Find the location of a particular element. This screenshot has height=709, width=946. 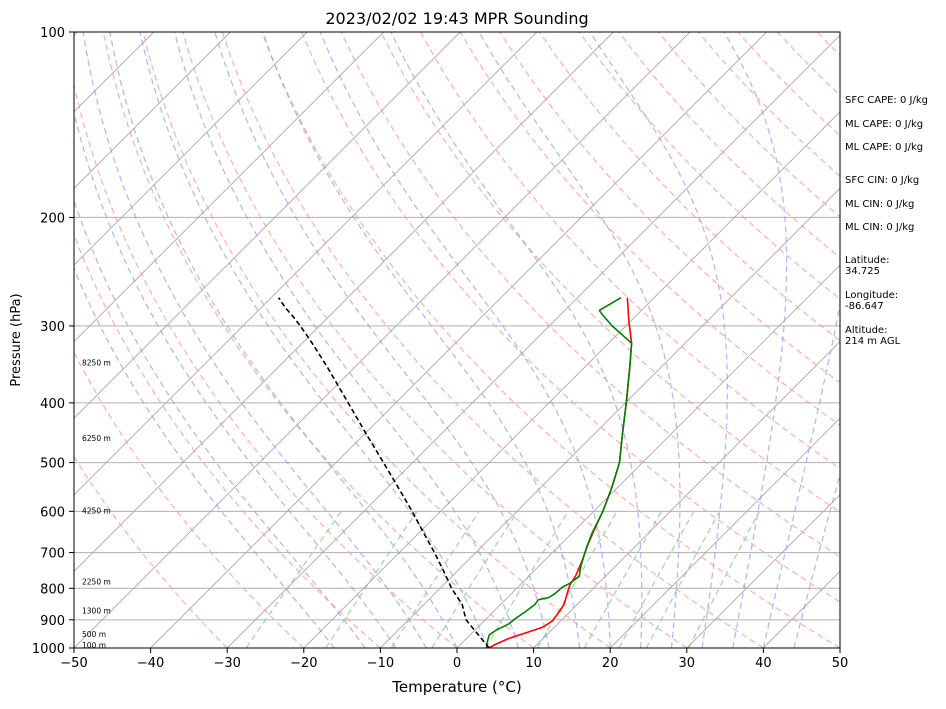

height-label: 2250 m is located at coordinates (96, 582).